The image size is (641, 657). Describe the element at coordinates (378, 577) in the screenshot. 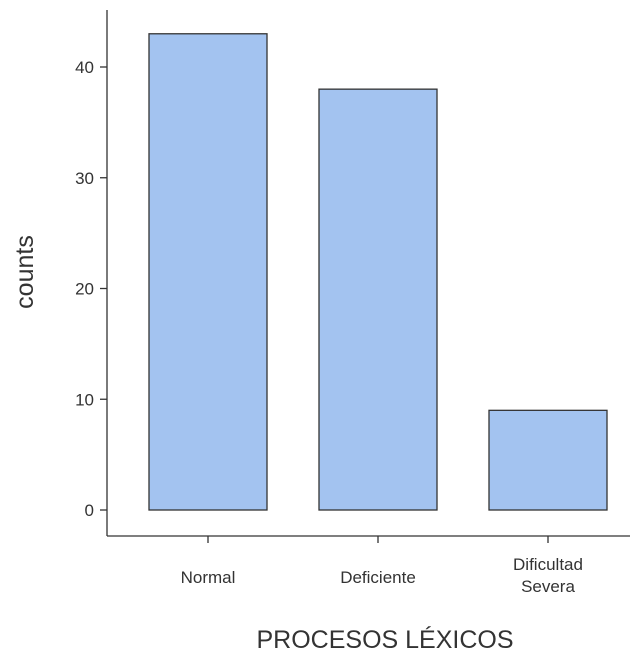

I see `x-tick-label: Deficiente` at that location.